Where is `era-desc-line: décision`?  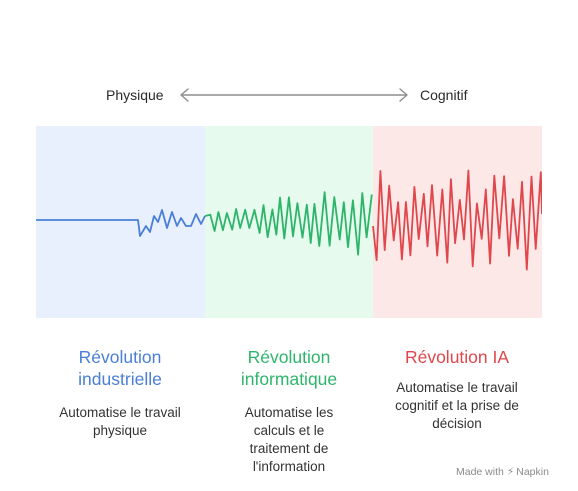
era-desc-line: décision is located at coordinates (457, 423).